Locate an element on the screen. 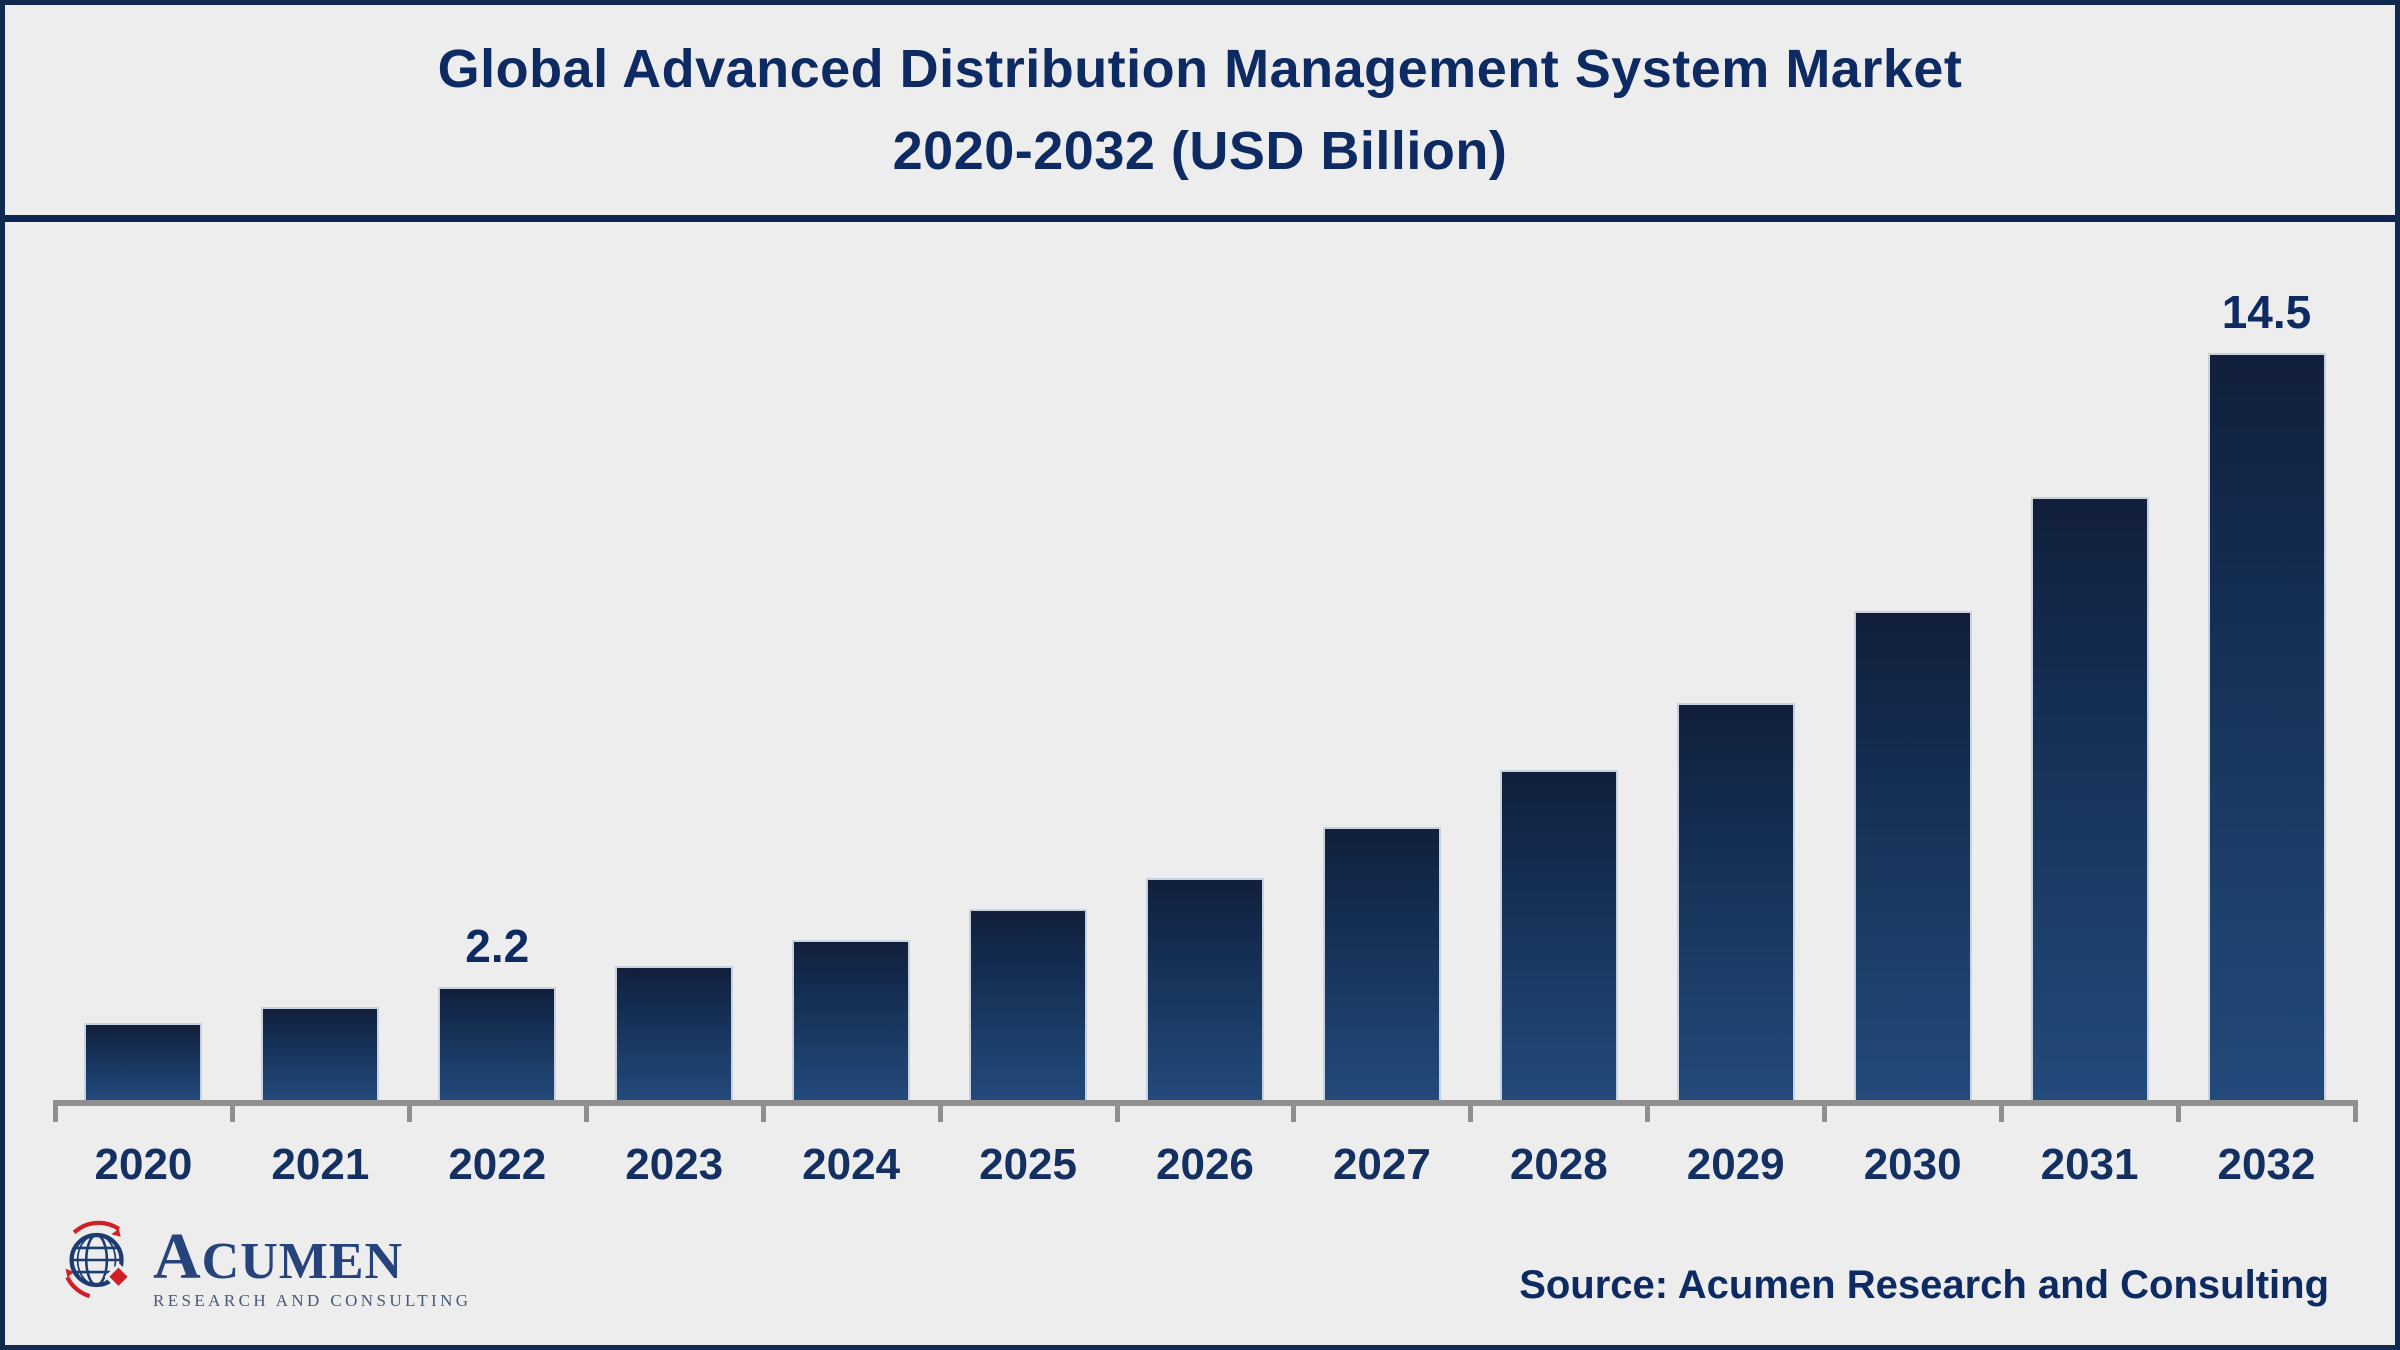 The image size is (2400, 1350). x-tick-label-2023: 2023 is located at coordinates (674, 1164).